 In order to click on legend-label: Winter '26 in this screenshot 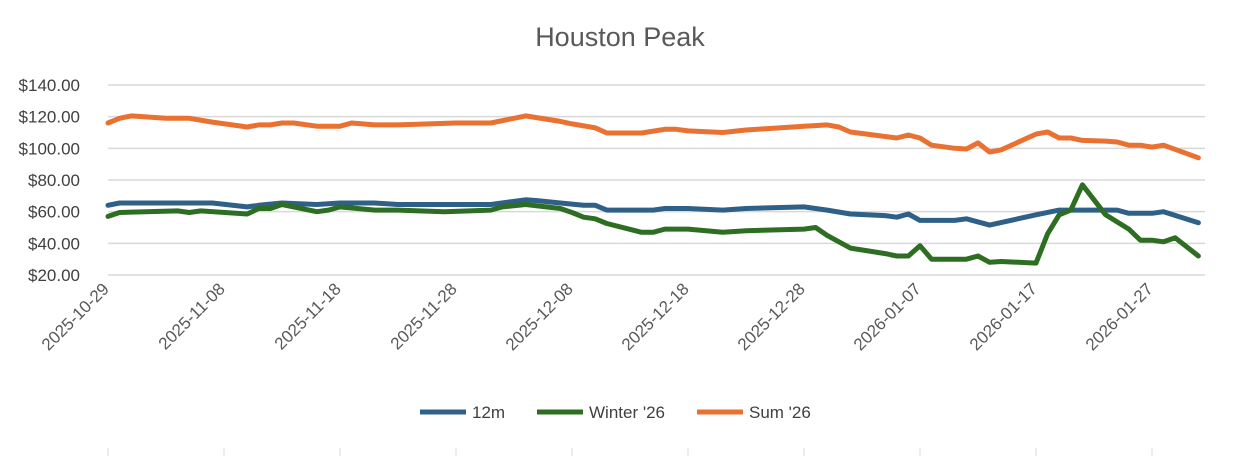, I will do `click(627, 412)`.